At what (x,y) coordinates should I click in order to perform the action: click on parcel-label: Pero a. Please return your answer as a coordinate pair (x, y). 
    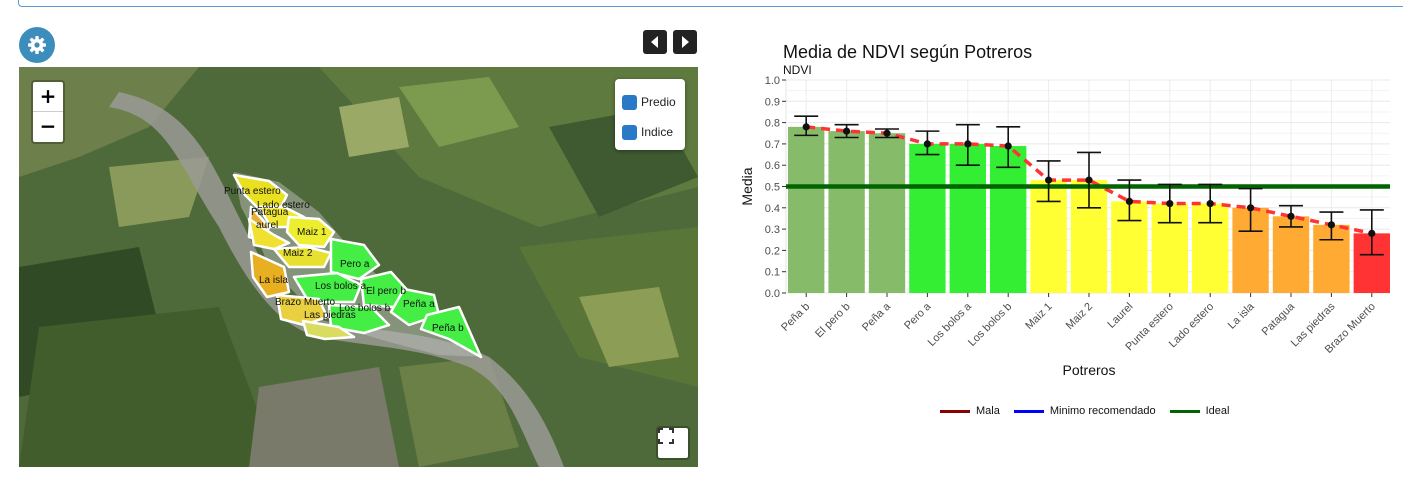
    Looking at the image, I should click on (355, 264).